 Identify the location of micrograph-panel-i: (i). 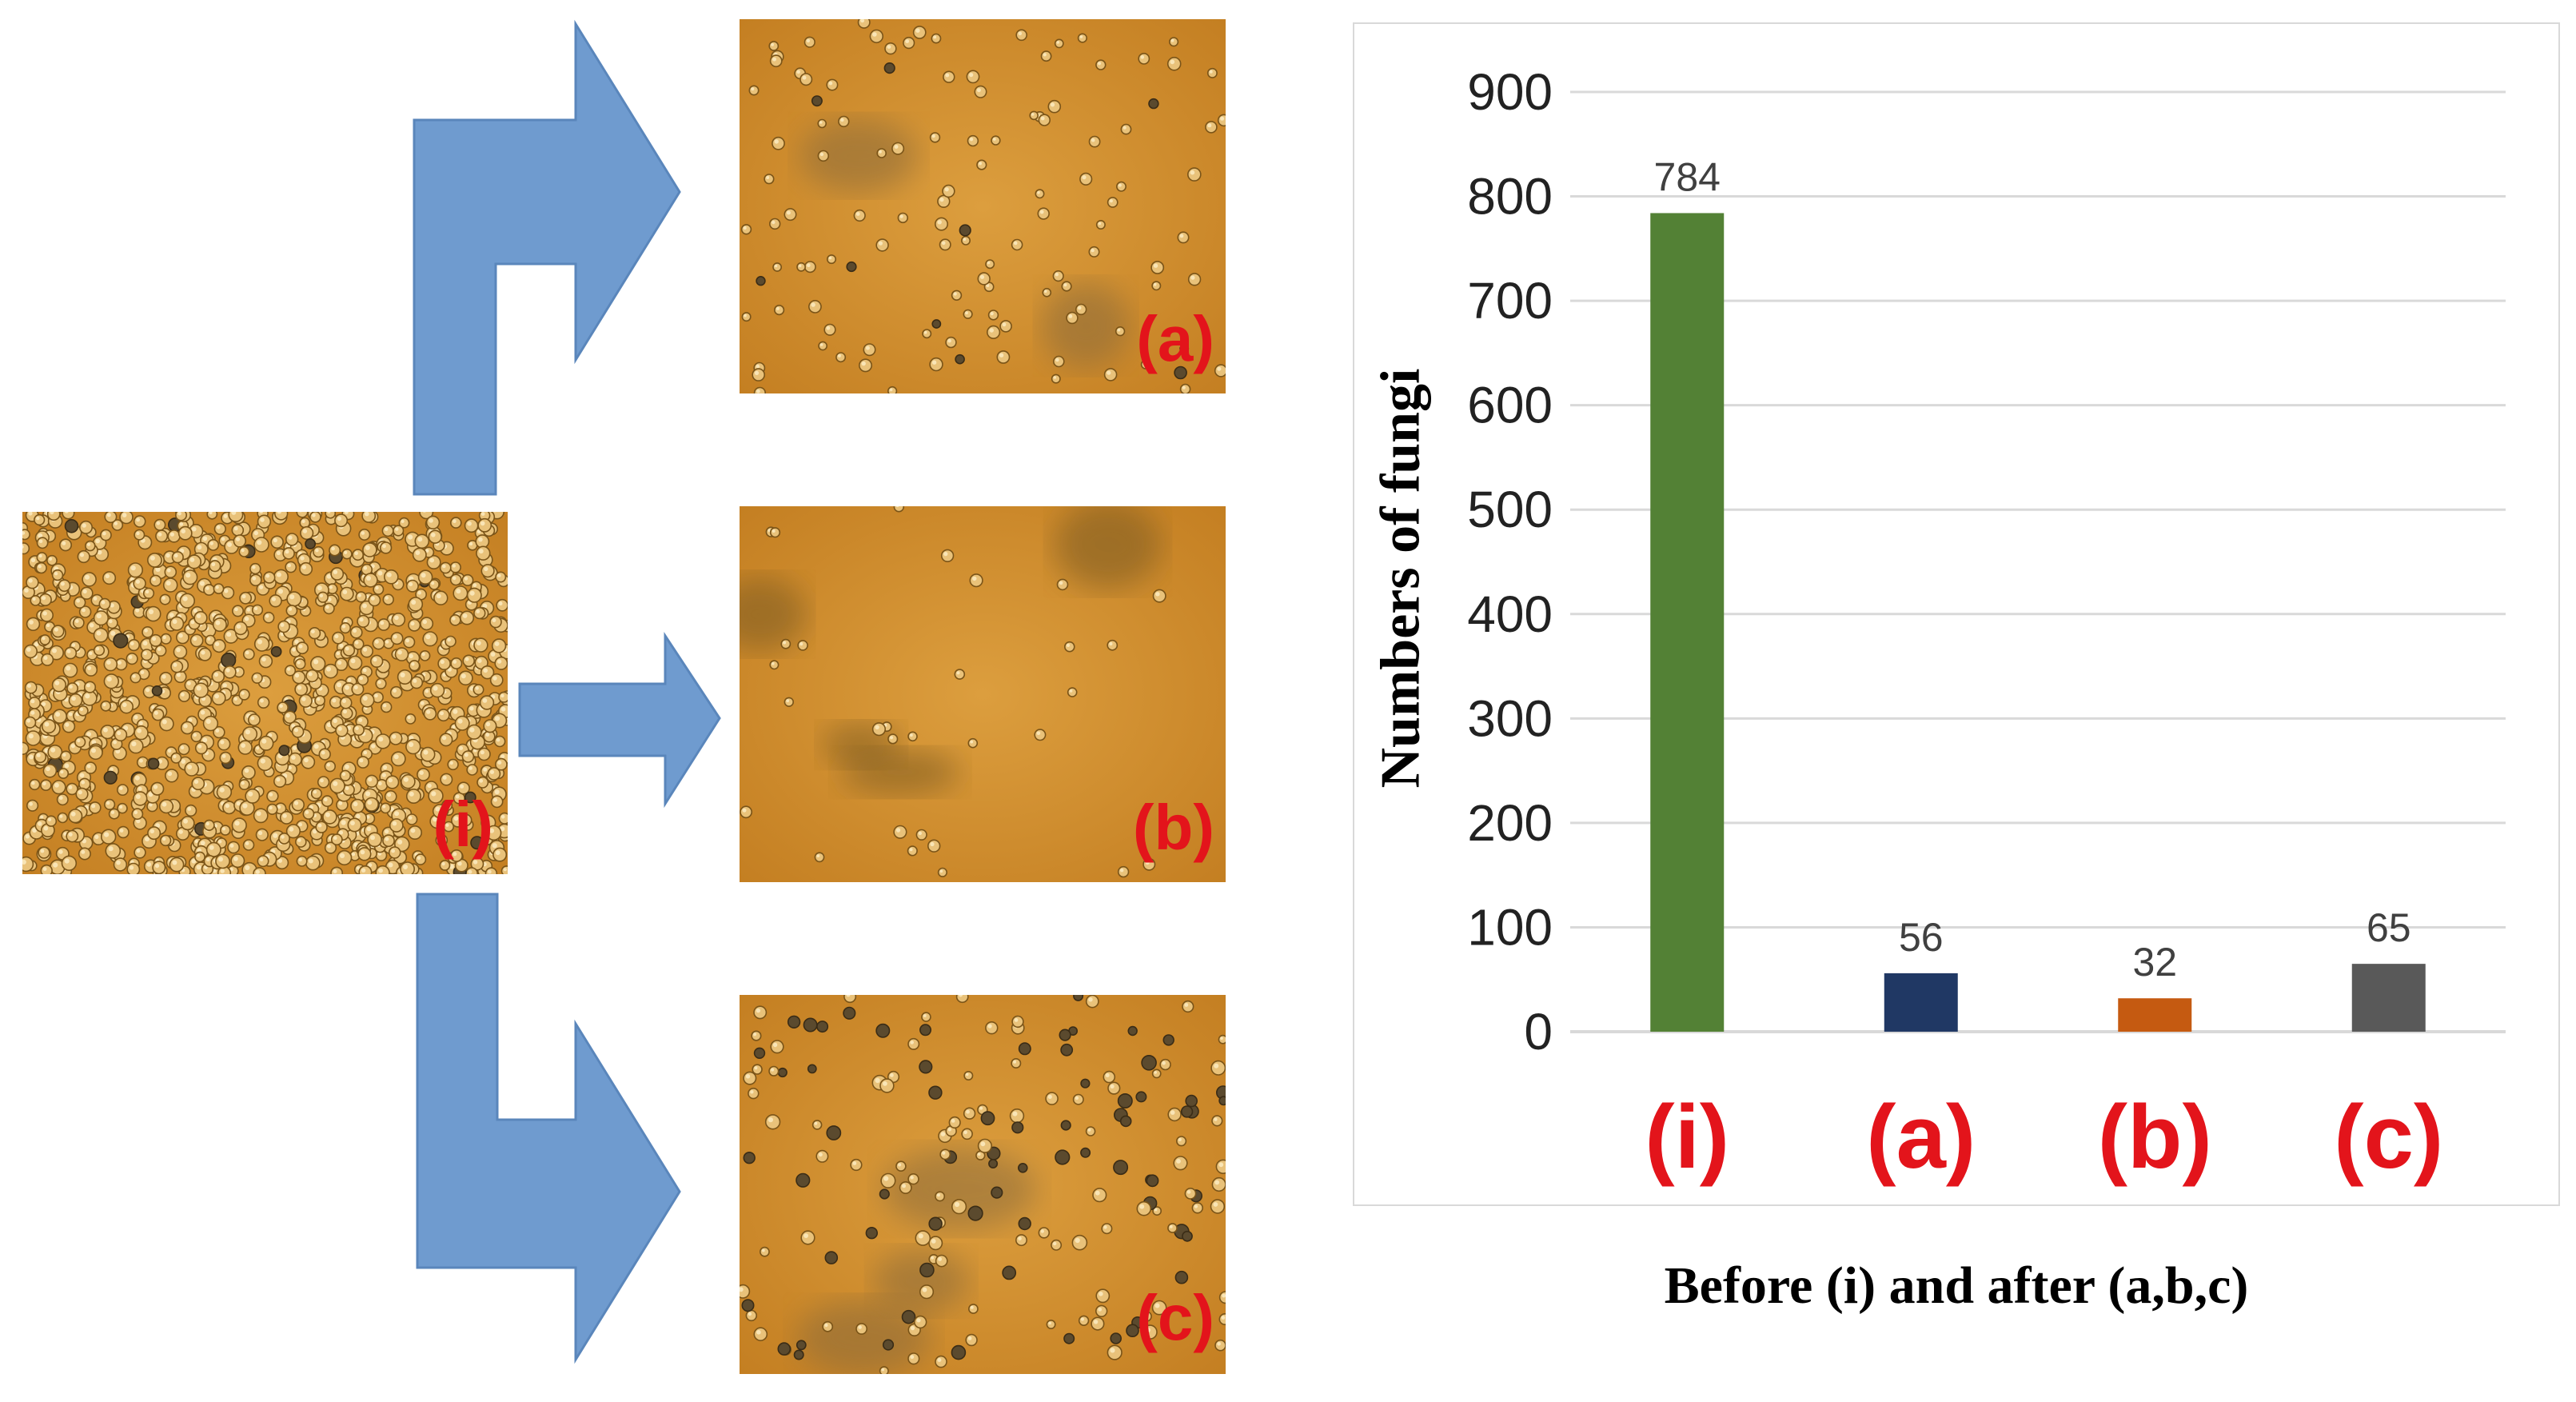
(265, 693).